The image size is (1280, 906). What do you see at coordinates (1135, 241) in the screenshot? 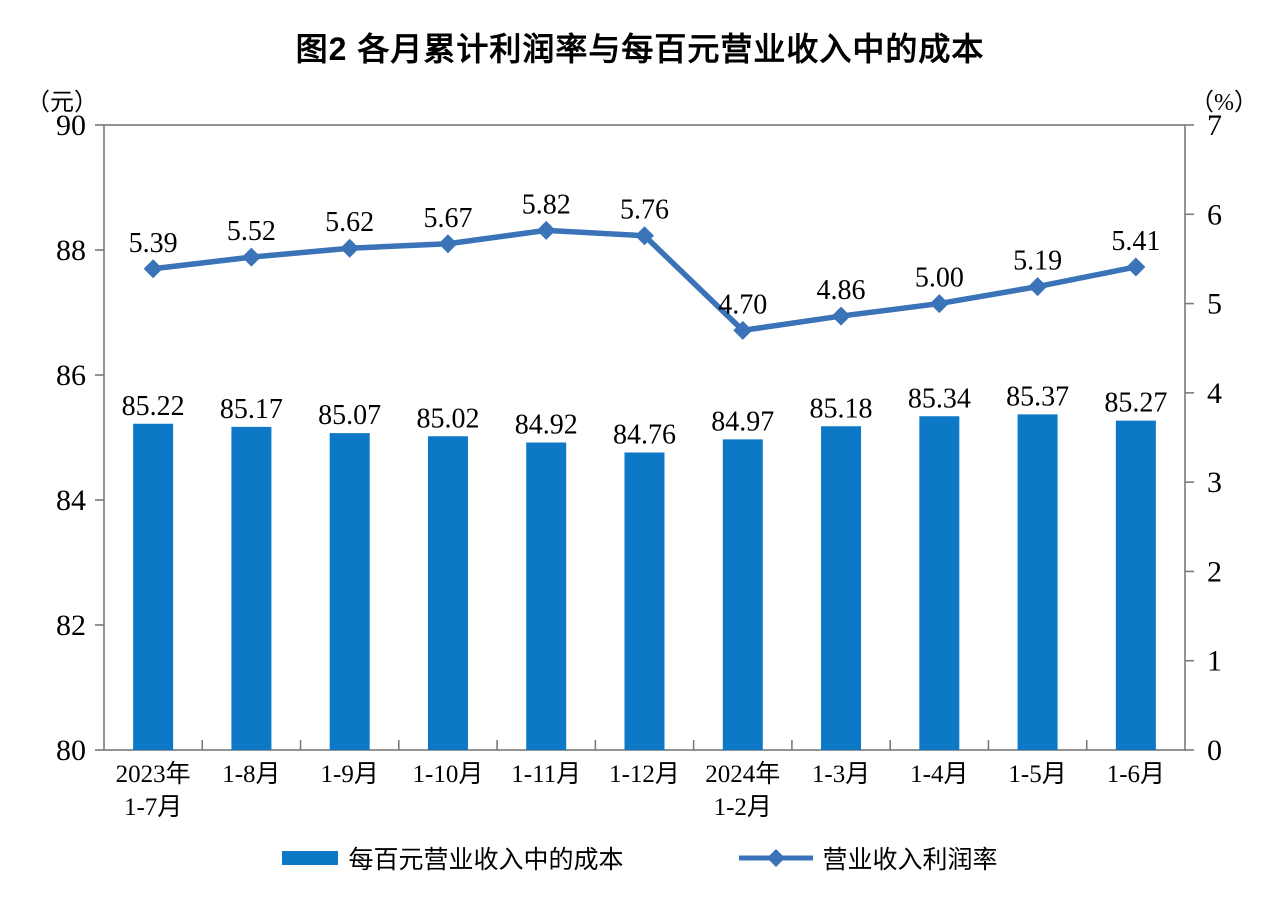
I see `line-value-label: 5.41` at bounding box center [1135, 241].